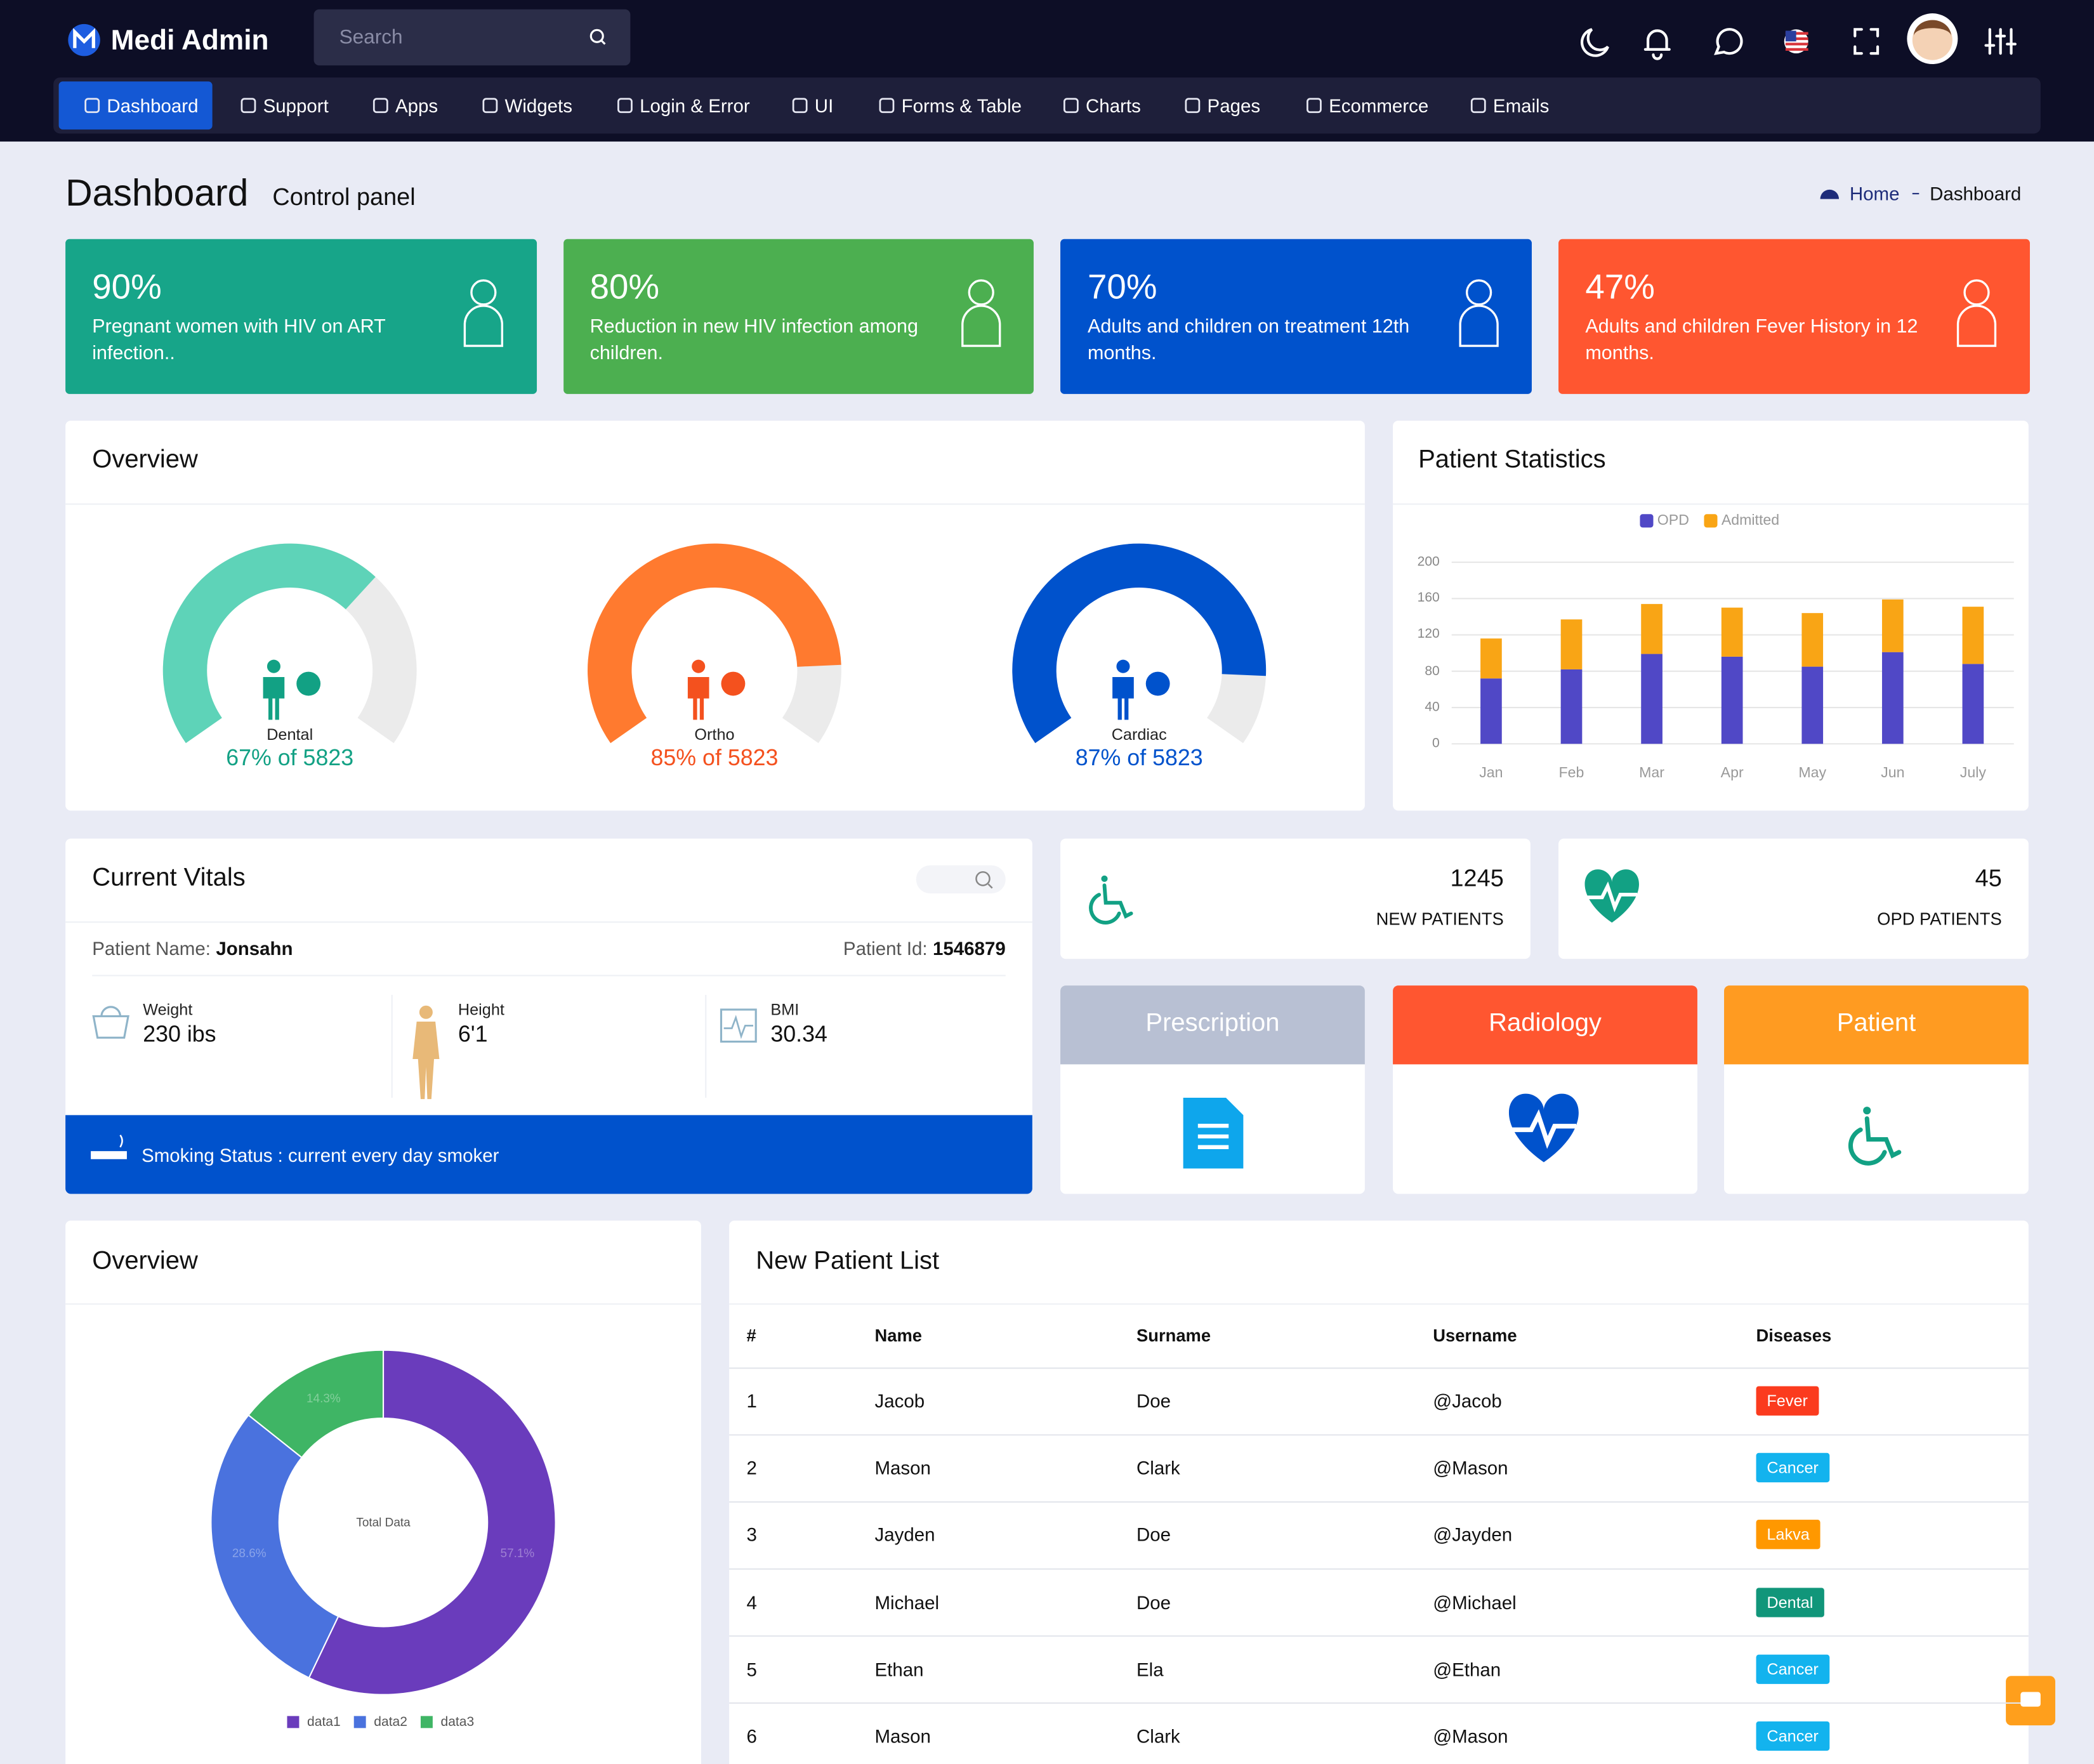  I want to click on disease-badge: Fever, so click(1787, 1401).